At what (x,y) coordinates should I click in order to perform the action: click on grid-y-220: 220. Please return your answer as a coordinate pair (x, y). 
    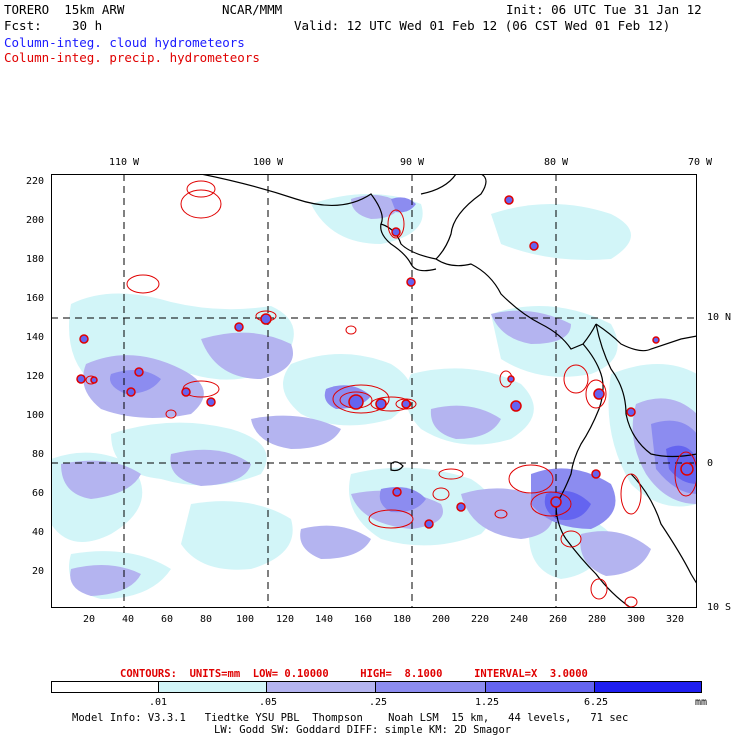
    Looking at the image, I should click on (34, 181).